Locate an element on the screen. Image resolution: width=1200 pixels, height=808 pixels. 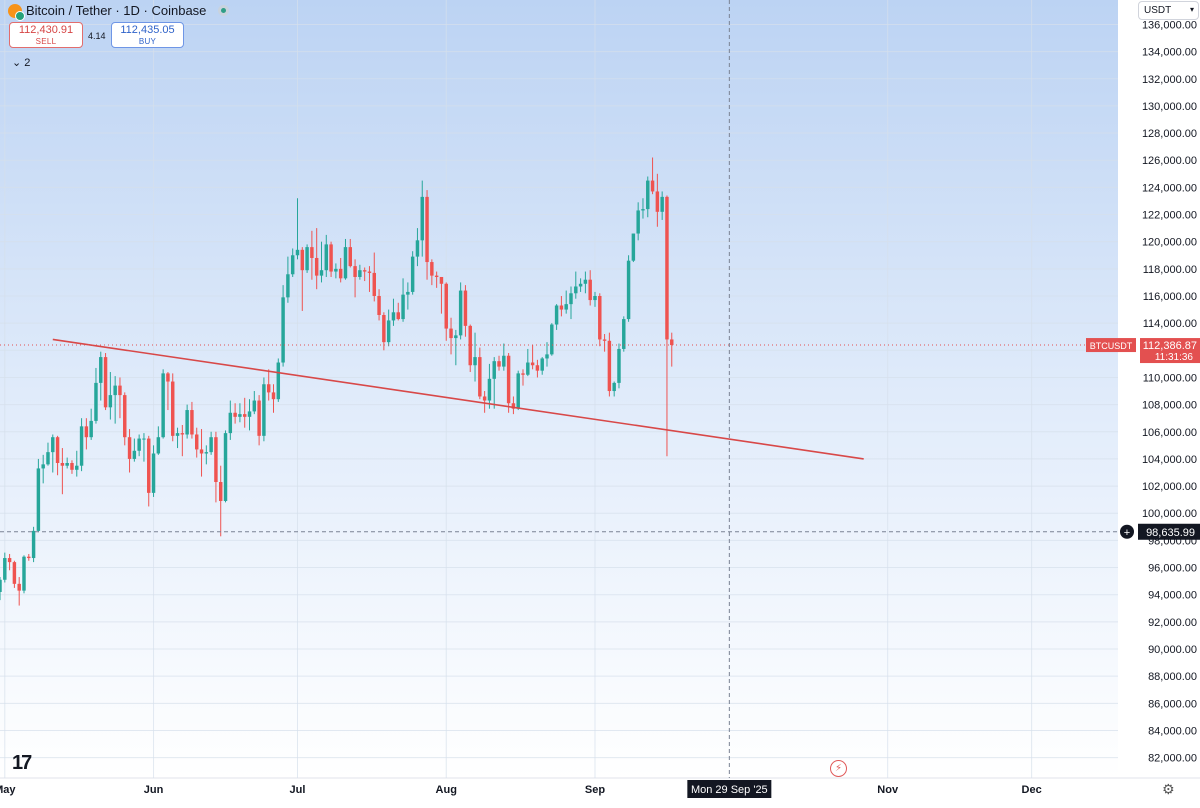
price-tick-label: 82,000.00 is located at coordinates (1172, 759).